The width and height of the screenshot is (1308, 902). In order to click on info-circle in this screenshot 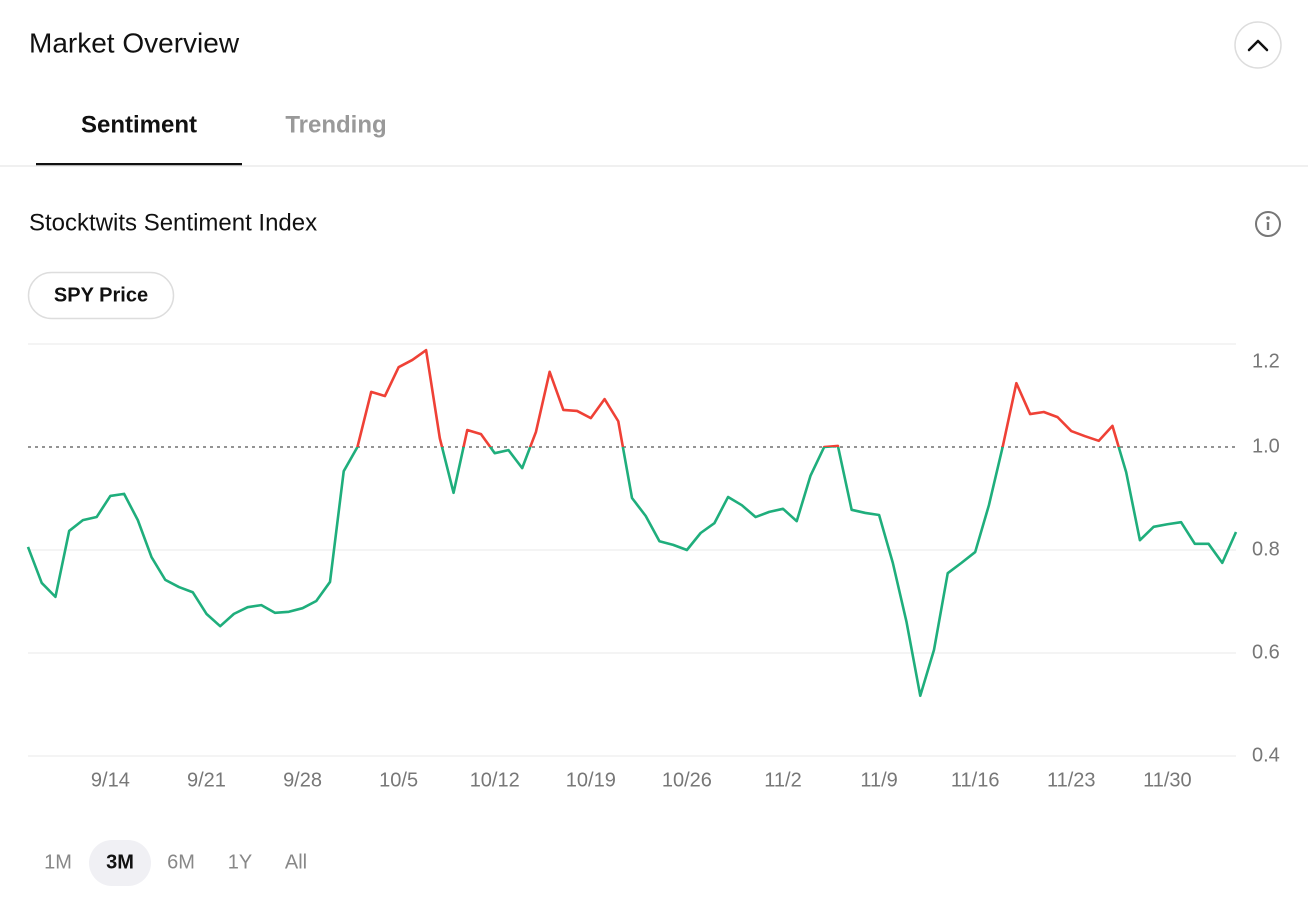, I will do `click(1268, 224)`.